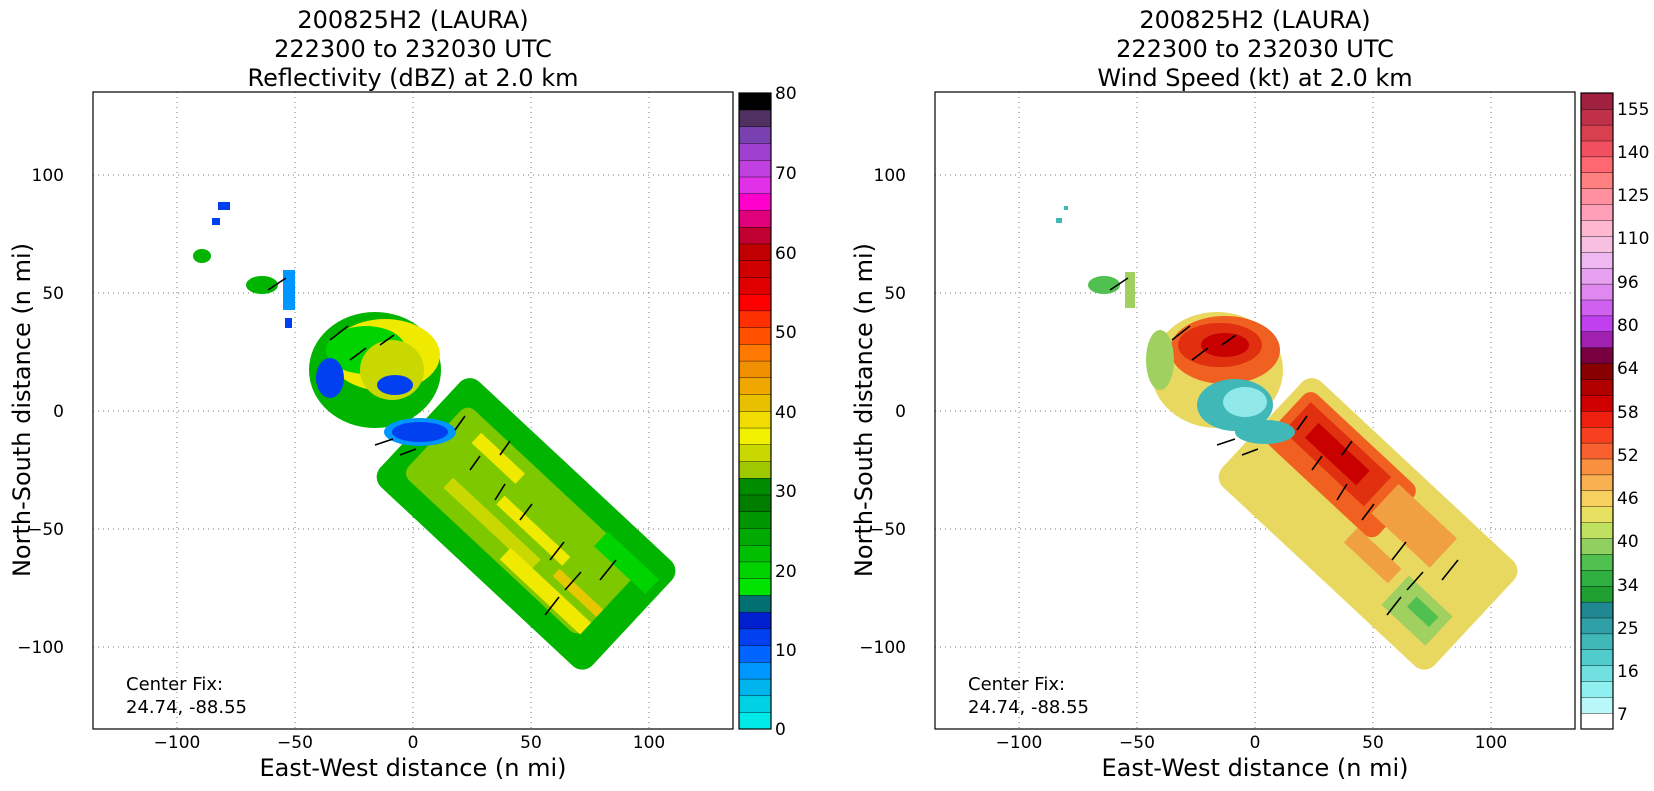 The width and height of the screenshot is (1654, 791). I want to click on colorbar-tick: 50, so click(786, 333).